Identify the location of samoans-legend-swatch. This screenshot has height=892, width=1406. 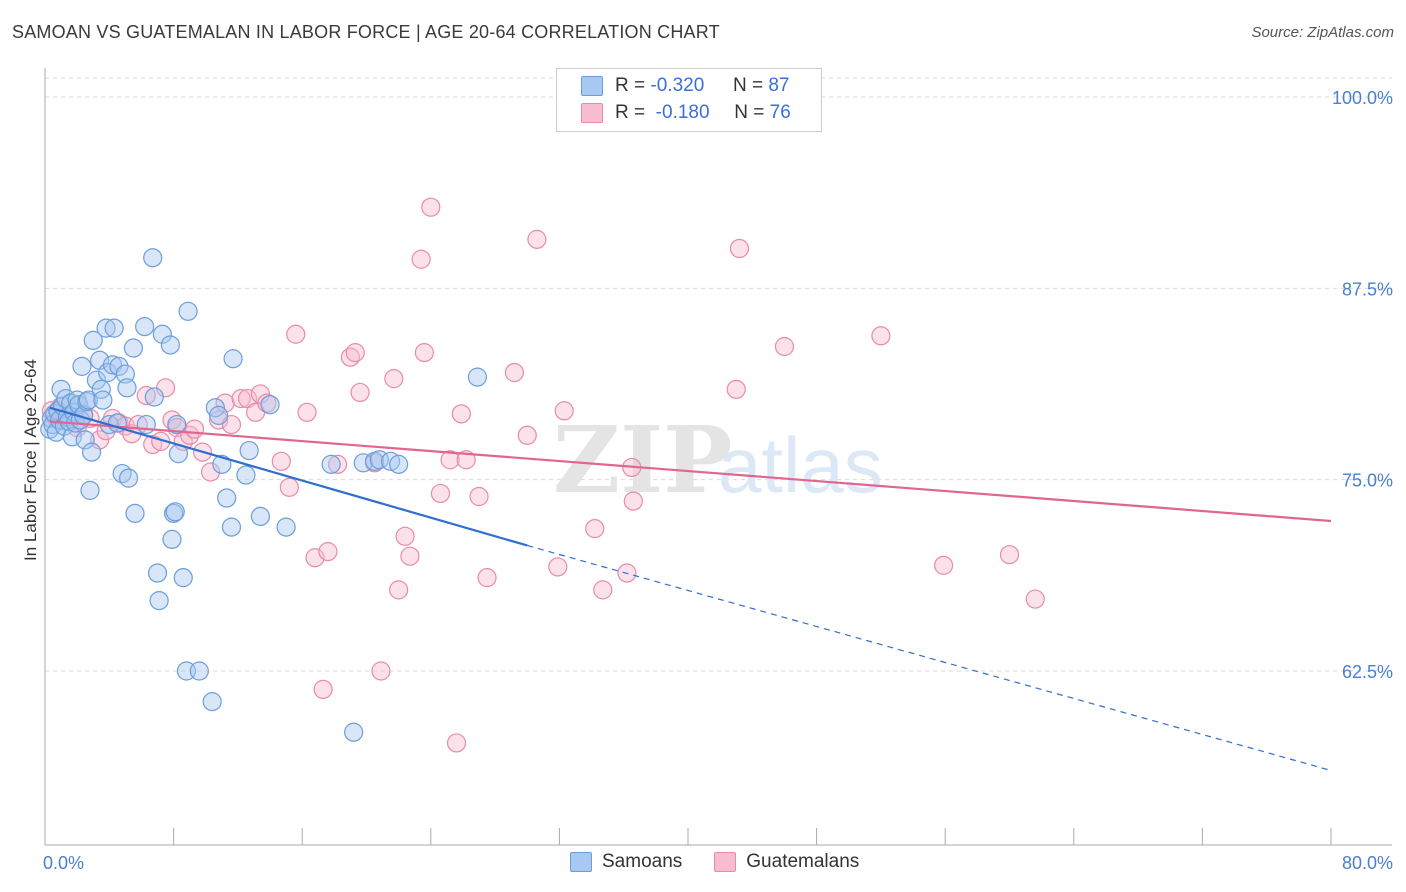
(581, 862).